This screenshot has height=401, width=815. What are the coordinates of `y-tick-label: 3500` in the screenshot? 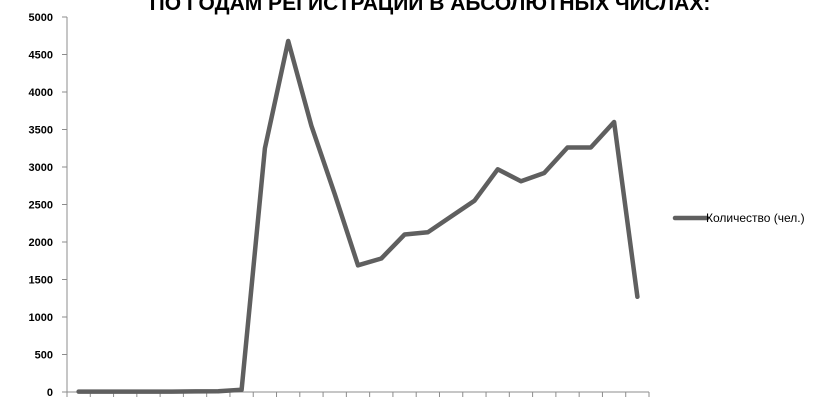 It's located at (41, 131).